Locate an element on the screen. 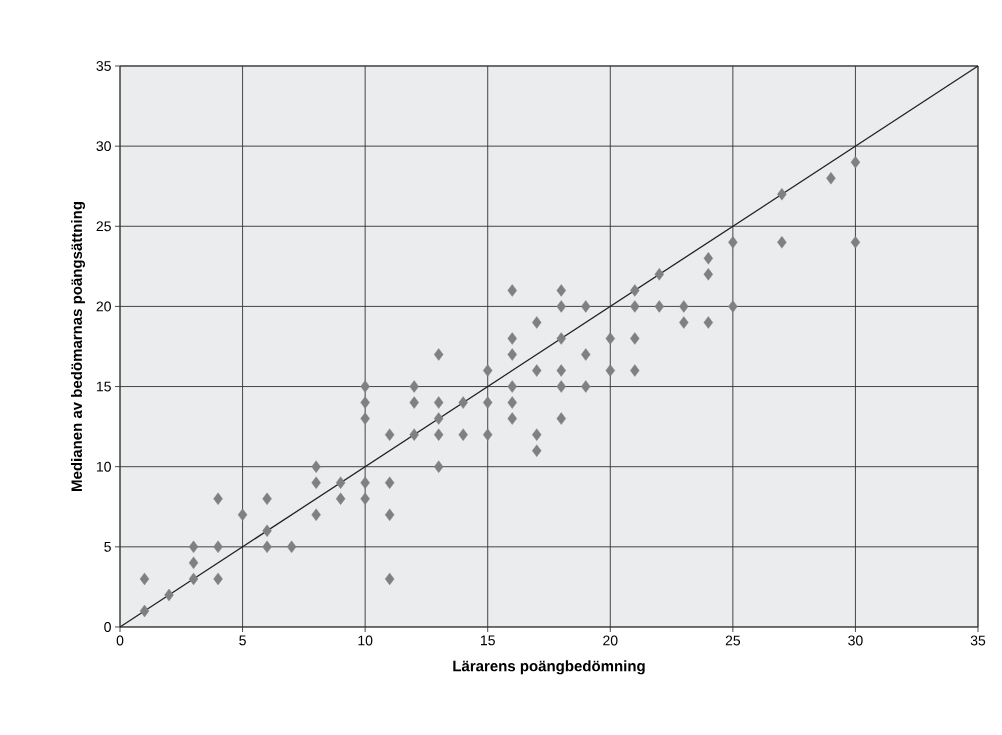 Image resolution: width=1002 pixels, height=735 pixels. x-tick-label: 5 is located at coordinates (242, 640).